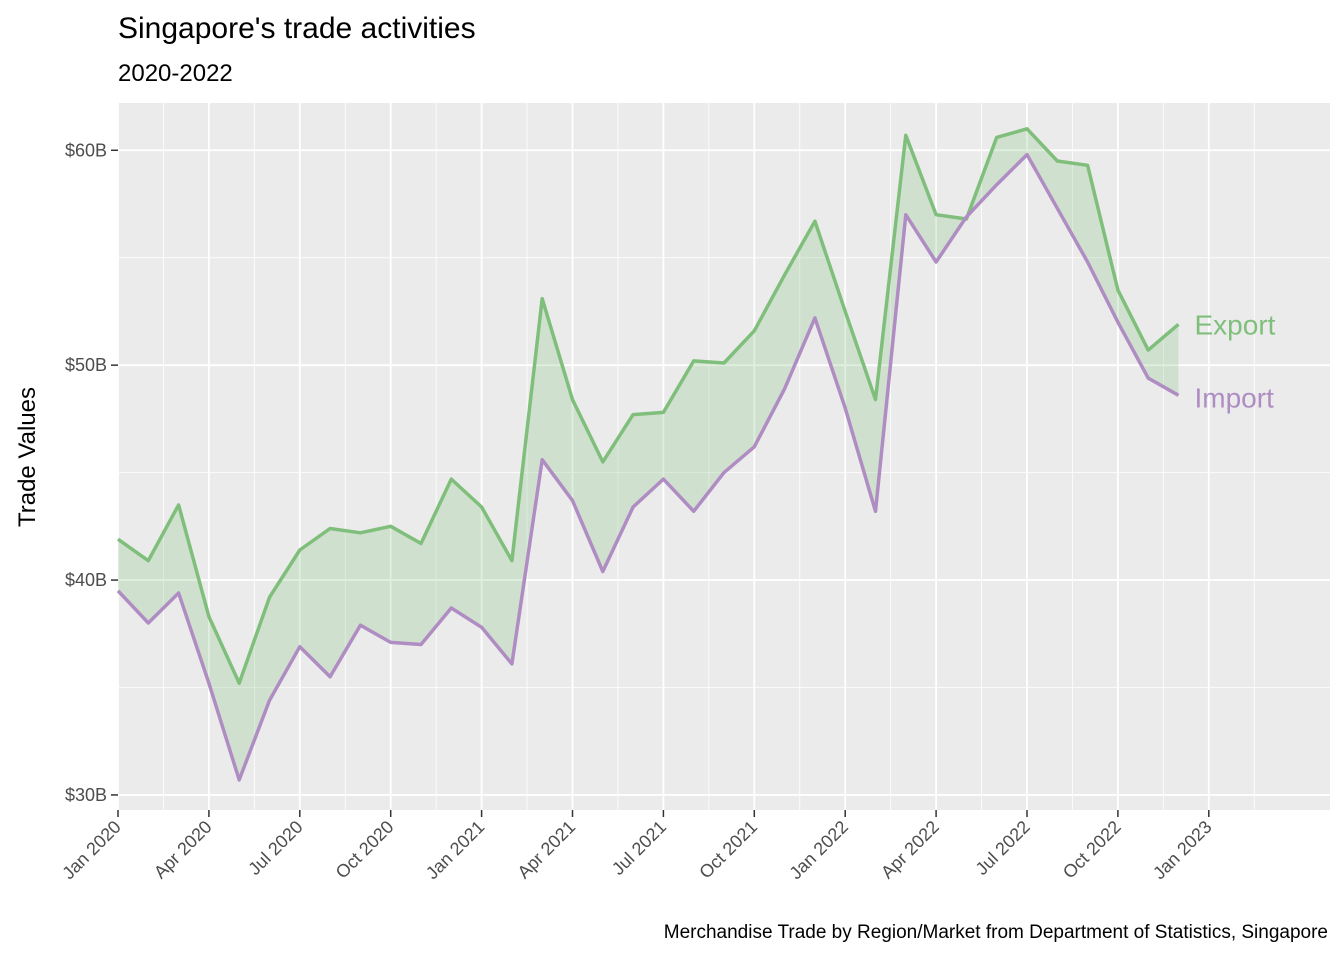  I want to click on x-tick-label: Jan 2023, so click(1182, 850).